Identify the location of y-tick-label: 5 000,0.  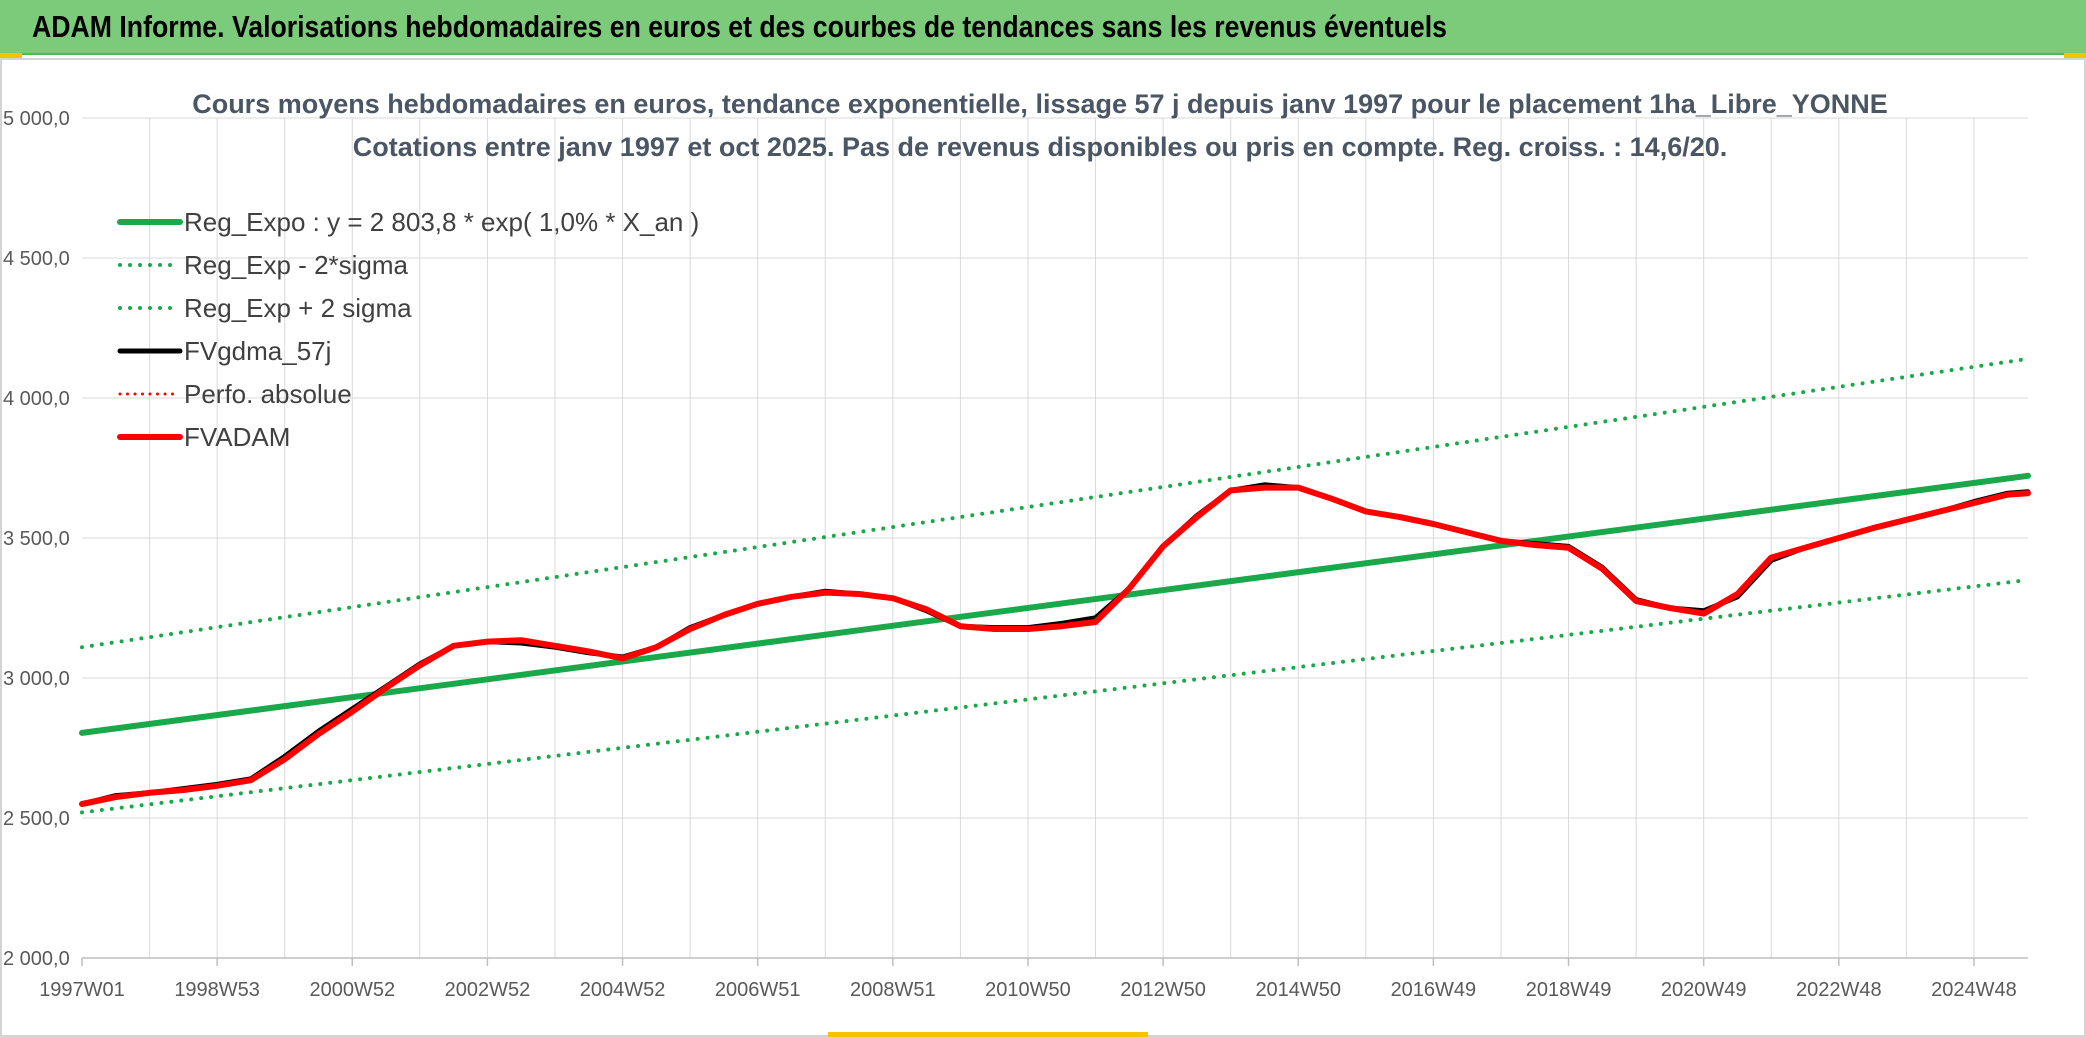
(36, 119).